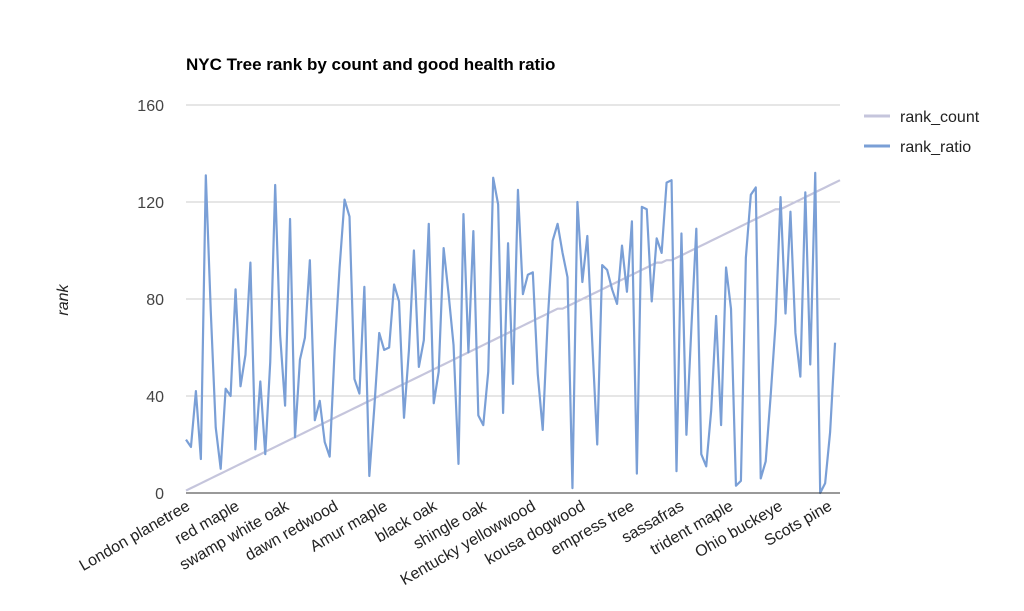 This screenshot has height=611, width=1024. I want to click on y-axis-label: rank, so click(63, 299).